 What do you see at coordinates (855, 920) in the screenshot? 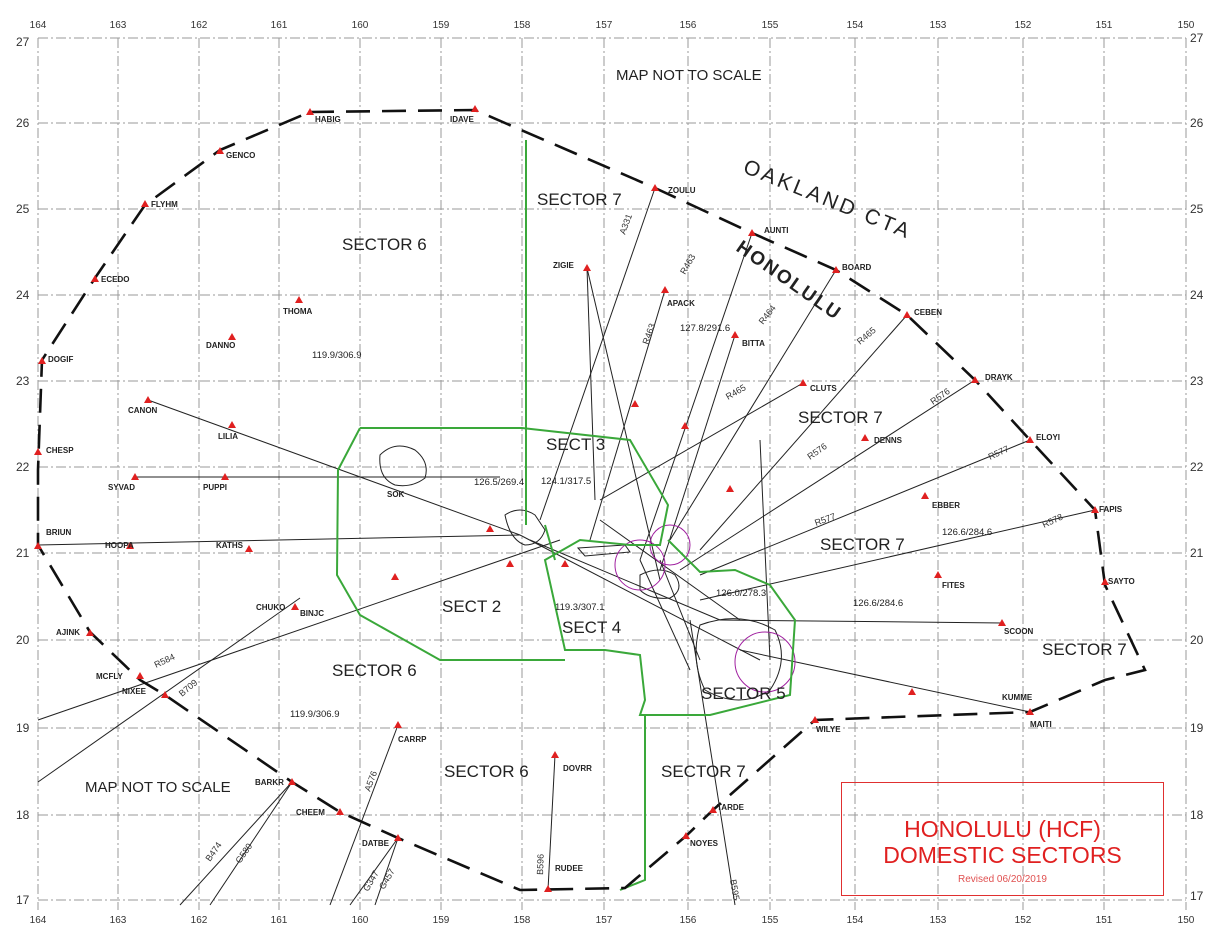
I see `lon-label: 154` at bounding box center [855, 920].